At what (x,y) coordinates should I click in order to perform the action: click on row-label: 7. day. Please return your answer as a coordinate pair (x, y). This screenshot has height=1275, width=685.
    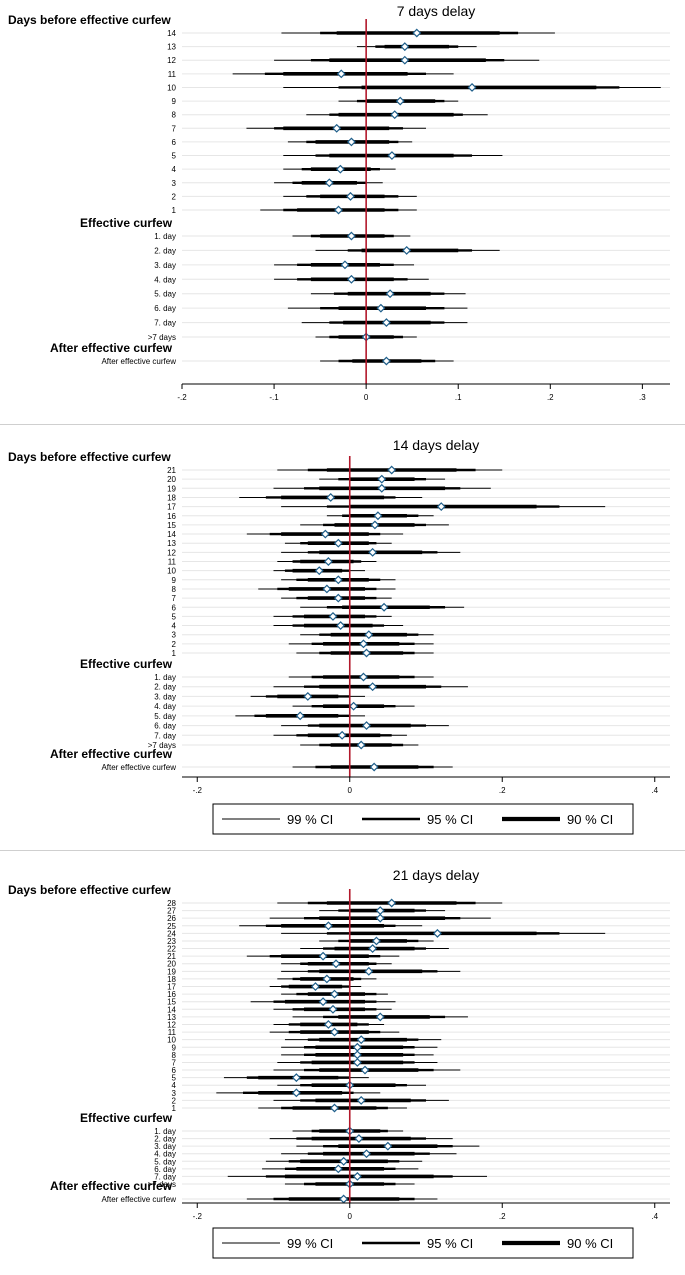
    Looking at the image, I should click on (165, 735).